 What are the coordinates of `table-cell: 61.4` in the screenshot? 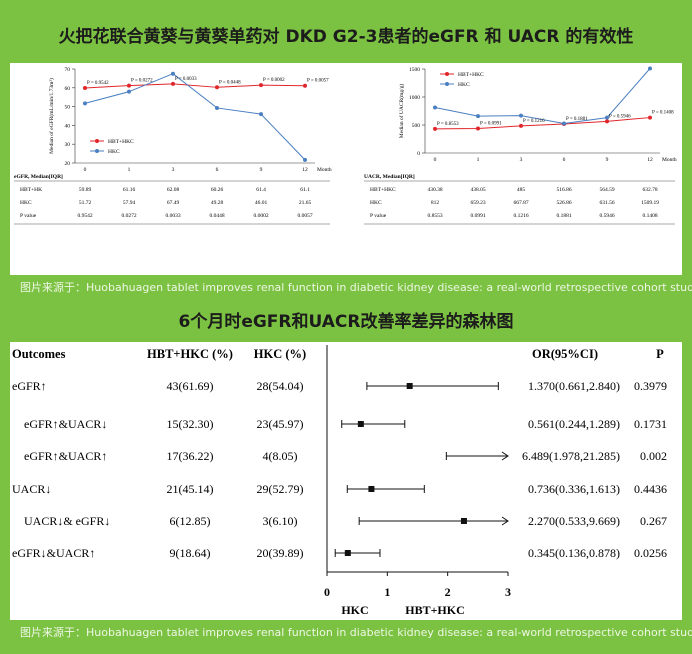 It's located at (261, 190).